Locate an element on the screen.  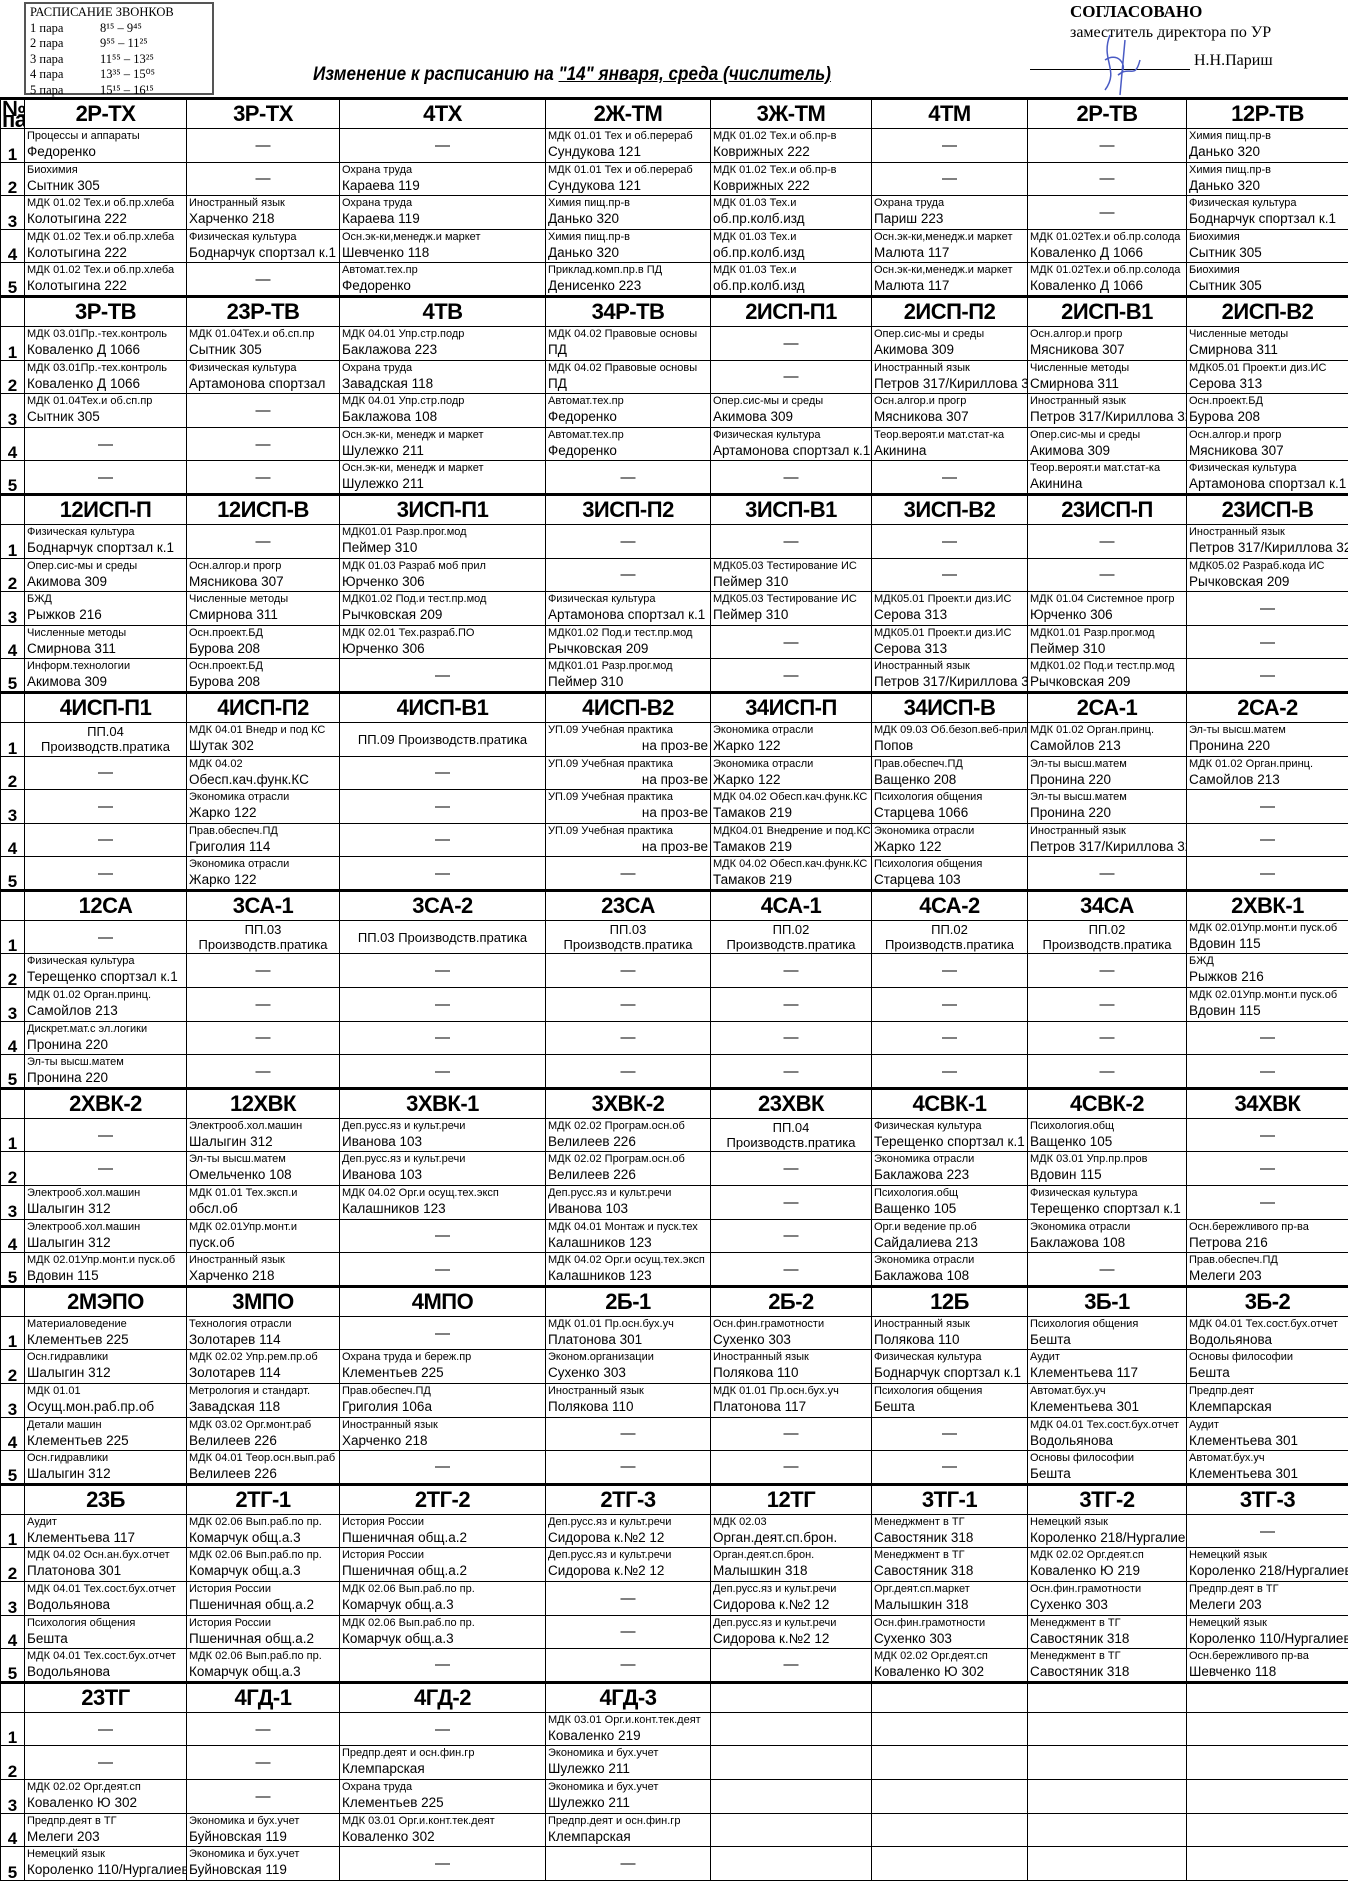
lesson-subject: МДК 02.02 Програм.осн.об is located at coordinates (628, 1126).